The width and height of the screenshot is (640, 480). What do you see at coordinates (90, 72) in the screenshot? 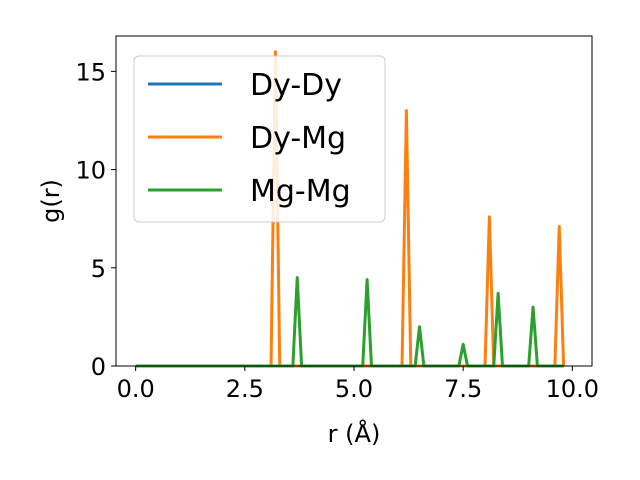
I see `y-tick-label: 15` at bounding box center [90, 72].